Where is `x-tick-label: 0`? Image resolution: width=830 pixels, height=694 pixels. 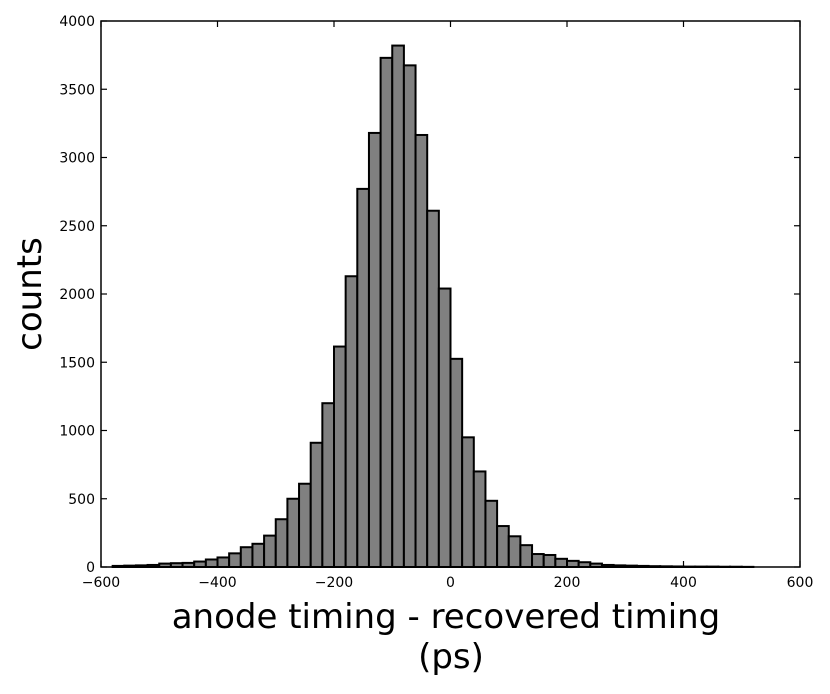 x-tick-label: 0 is located at coordinates (450, 583).